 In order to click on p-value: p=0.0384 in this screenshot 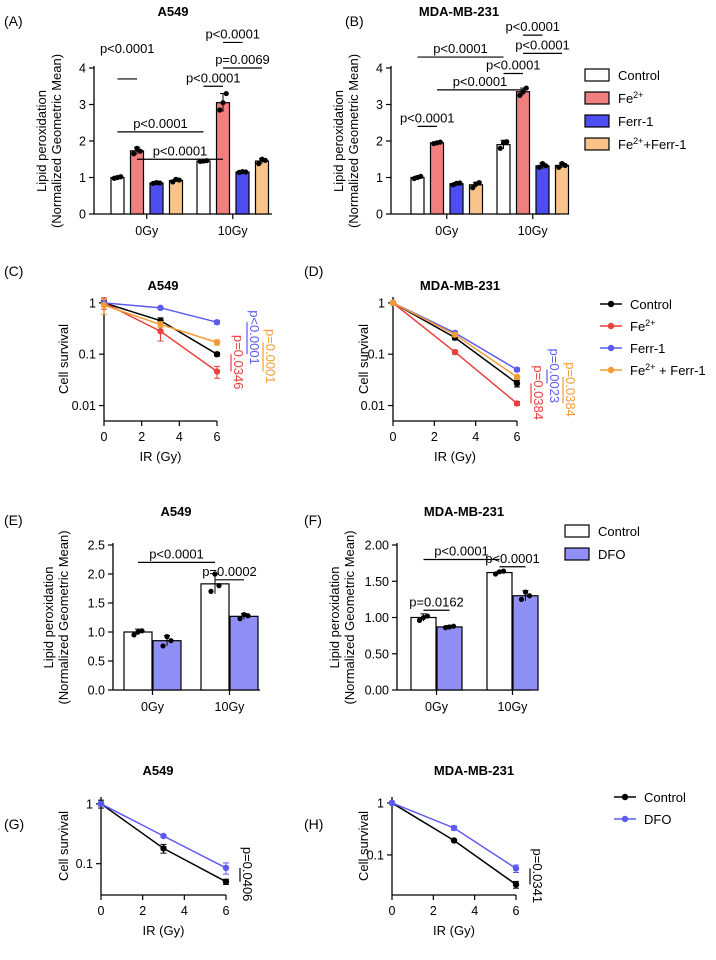, I will do `click(570, 389)`.